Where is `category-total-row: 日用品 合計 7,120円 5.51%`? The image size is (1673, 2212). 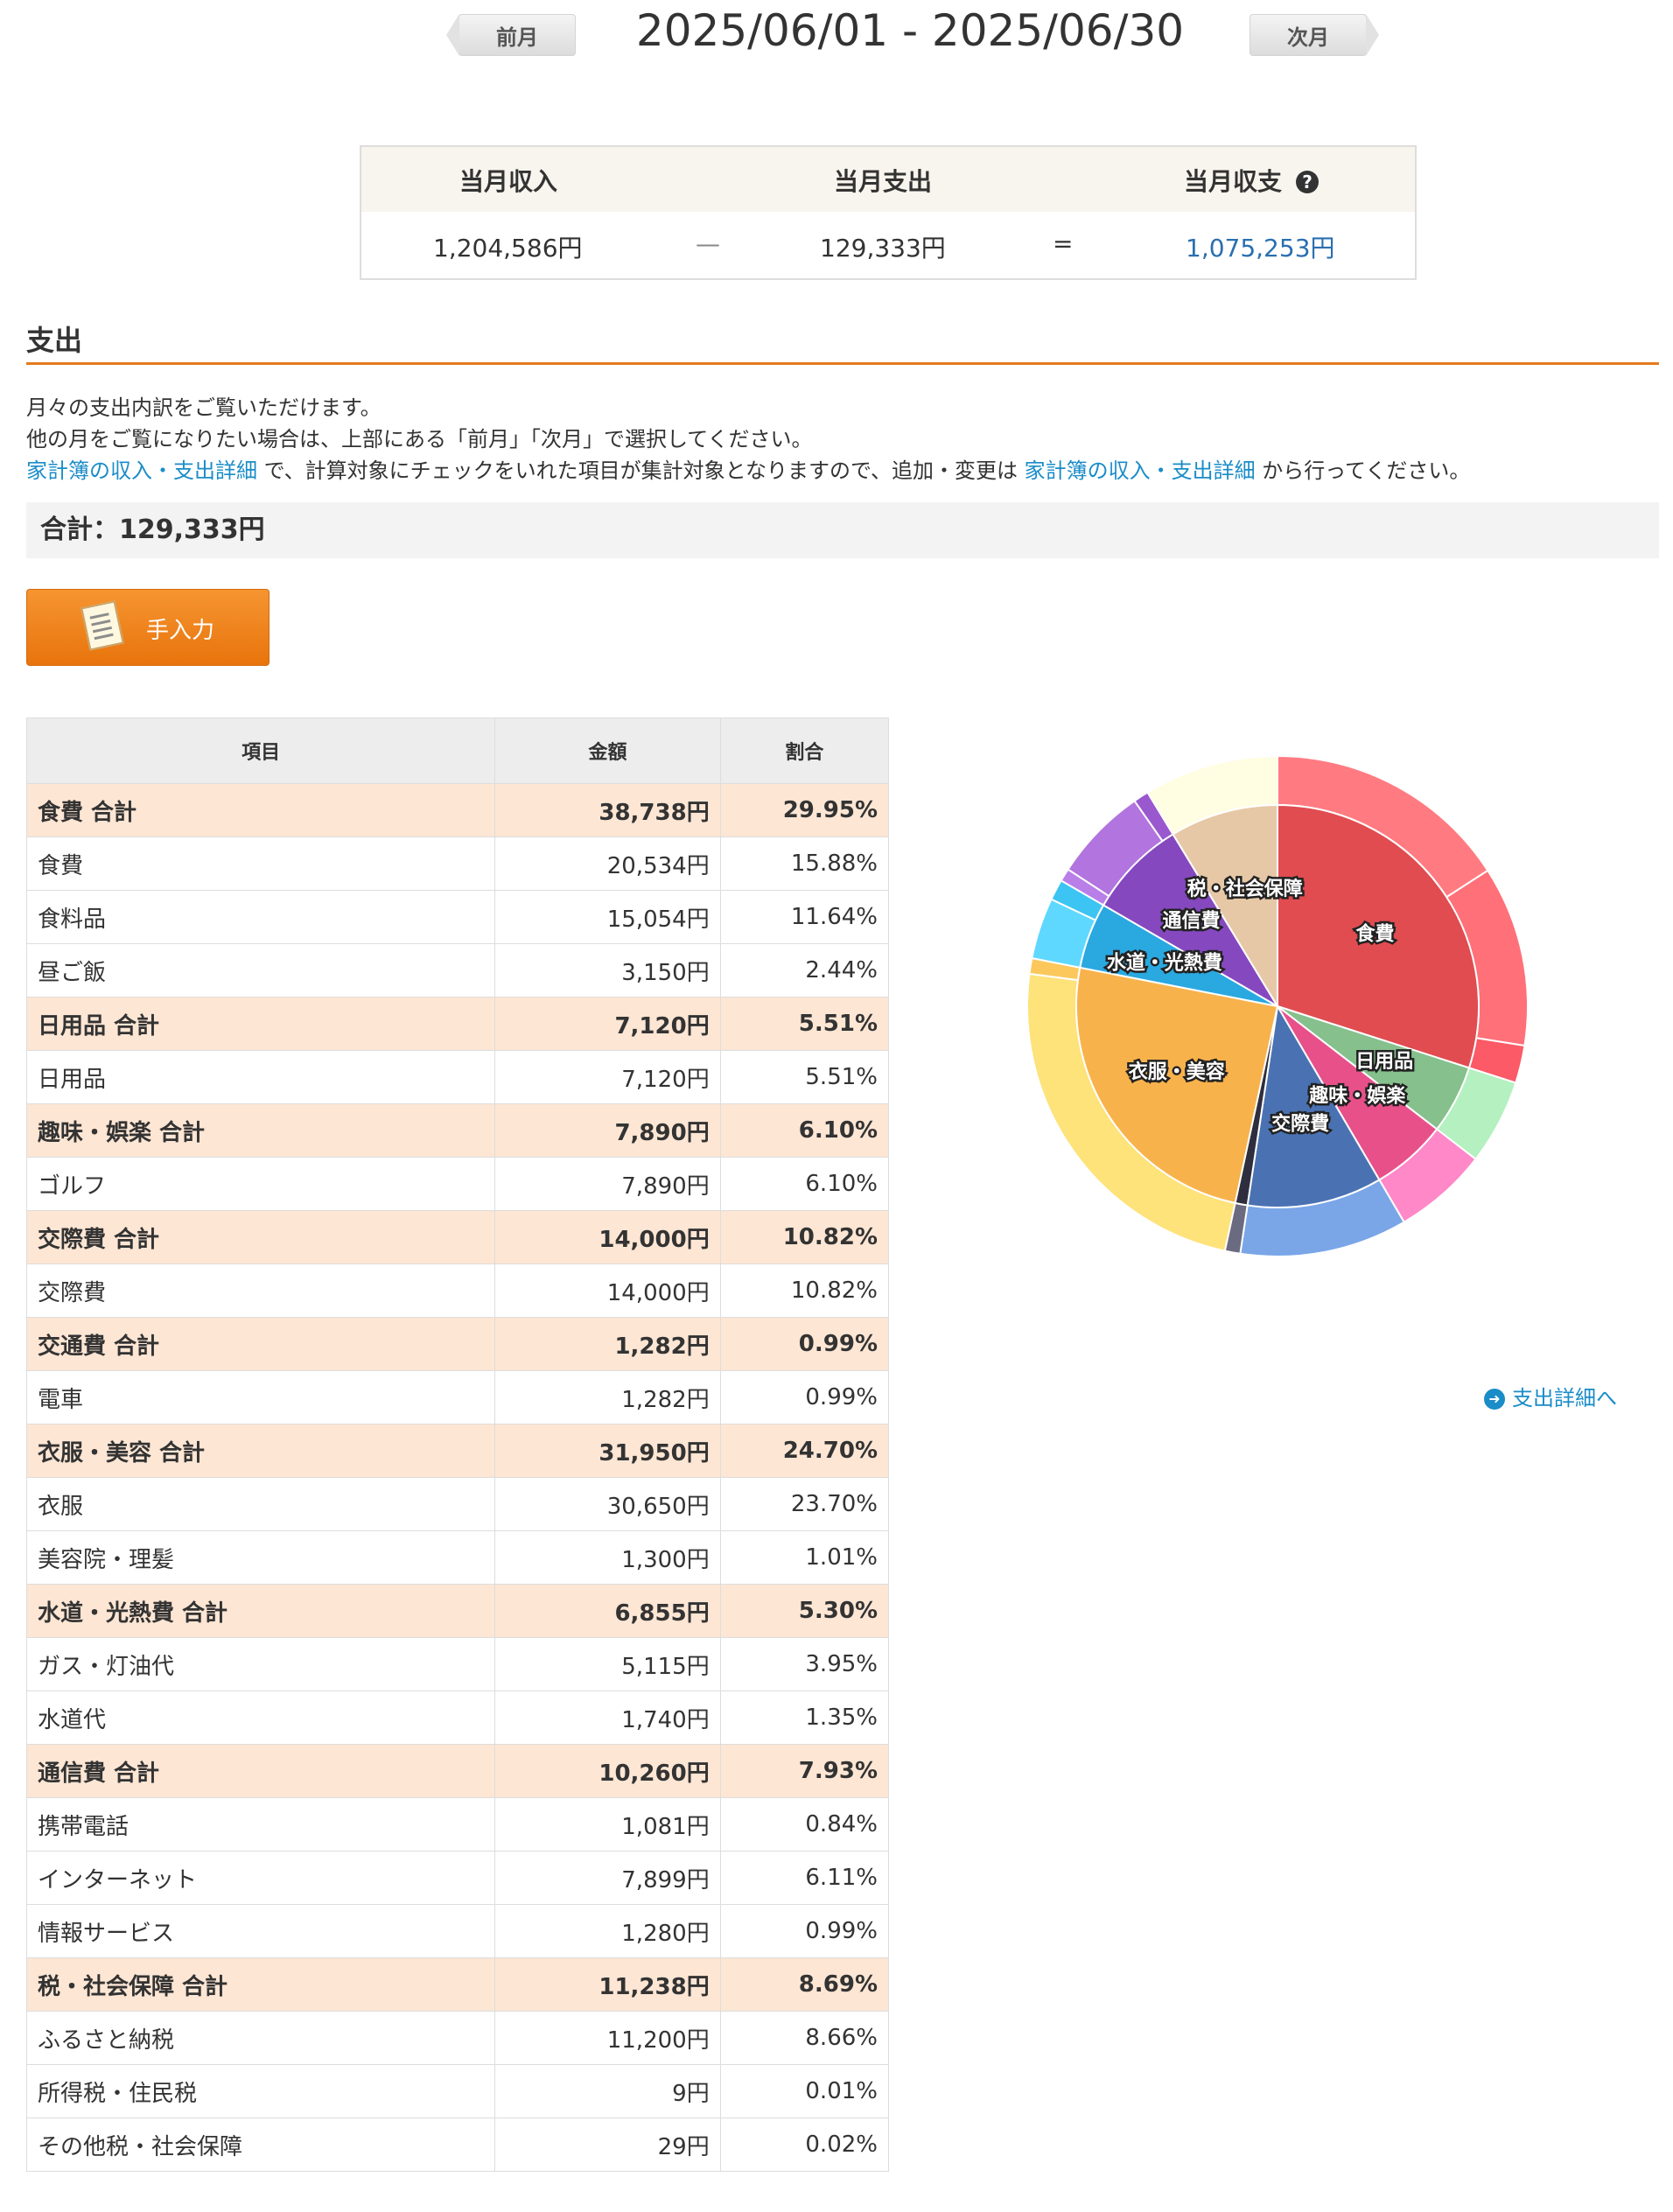 category-total-row: 日用品 合計 7,120円 5.51% is located at coordinates (457, 1024).